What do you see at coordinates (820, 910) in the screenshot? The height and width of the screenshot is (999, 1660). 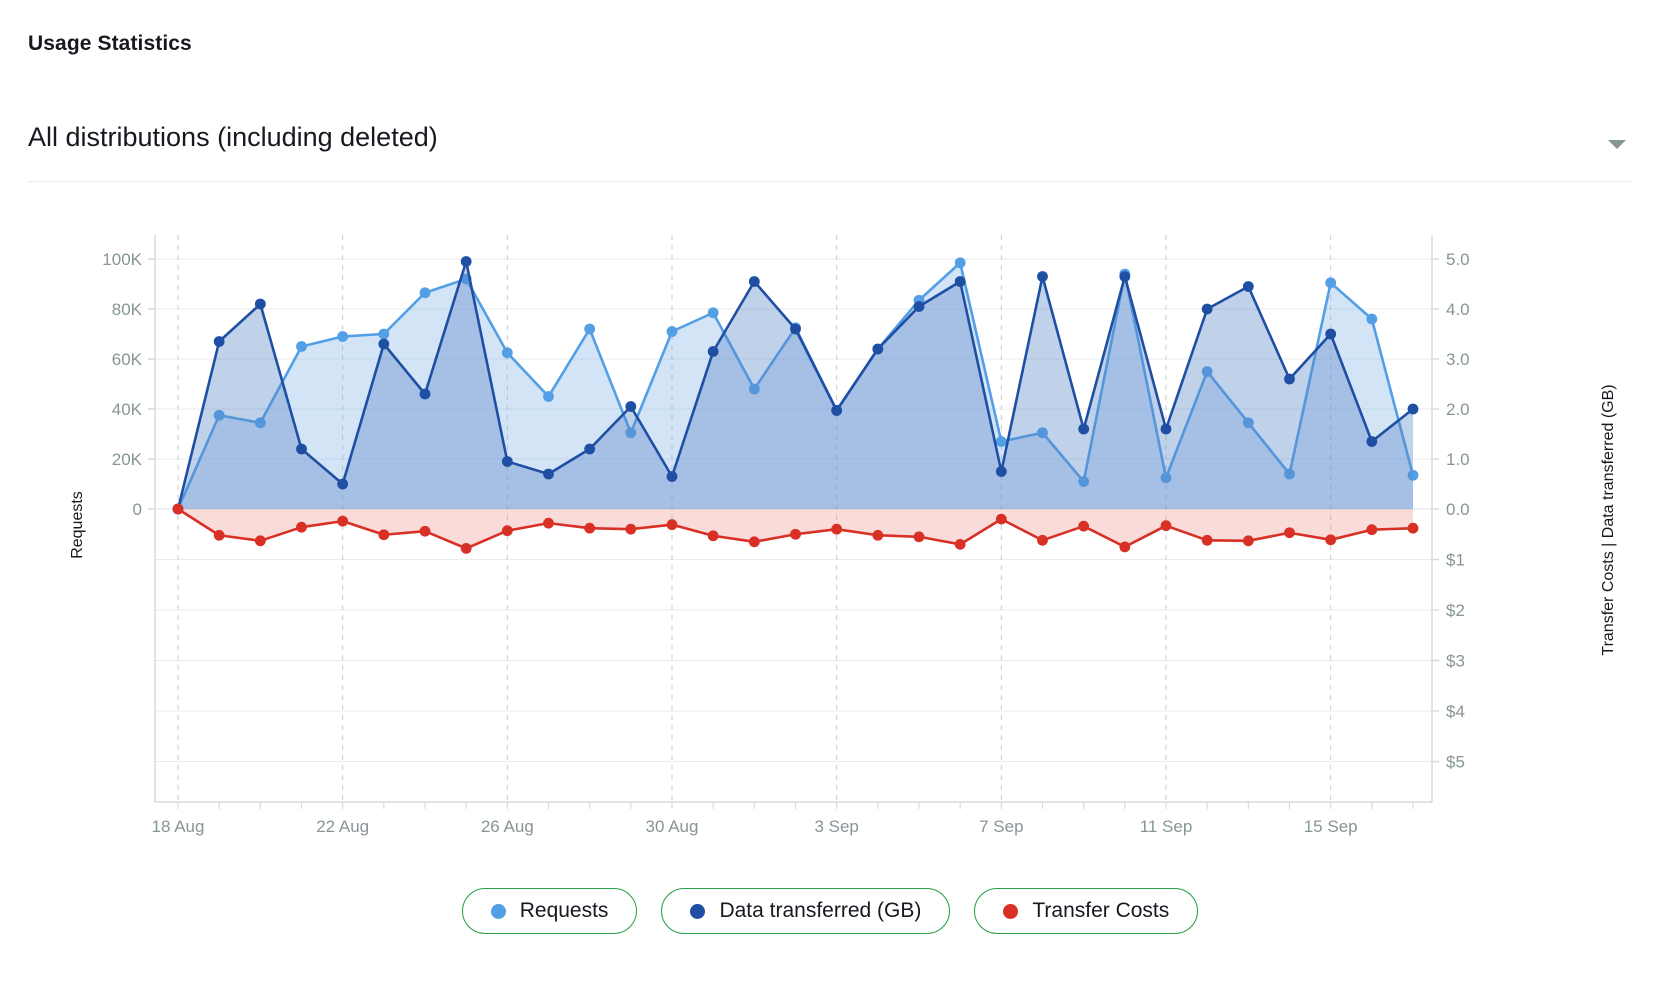 I see `legend-label: Data transferred (GB)` at bounding box center [820, 910].